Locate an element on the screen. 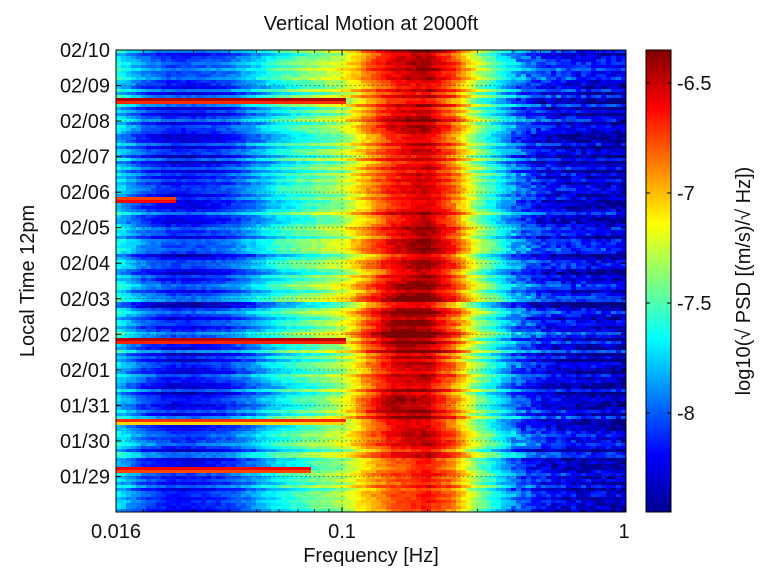  chart-title: Vertical Motion at 2000ft is located at coordinates (371, 24).